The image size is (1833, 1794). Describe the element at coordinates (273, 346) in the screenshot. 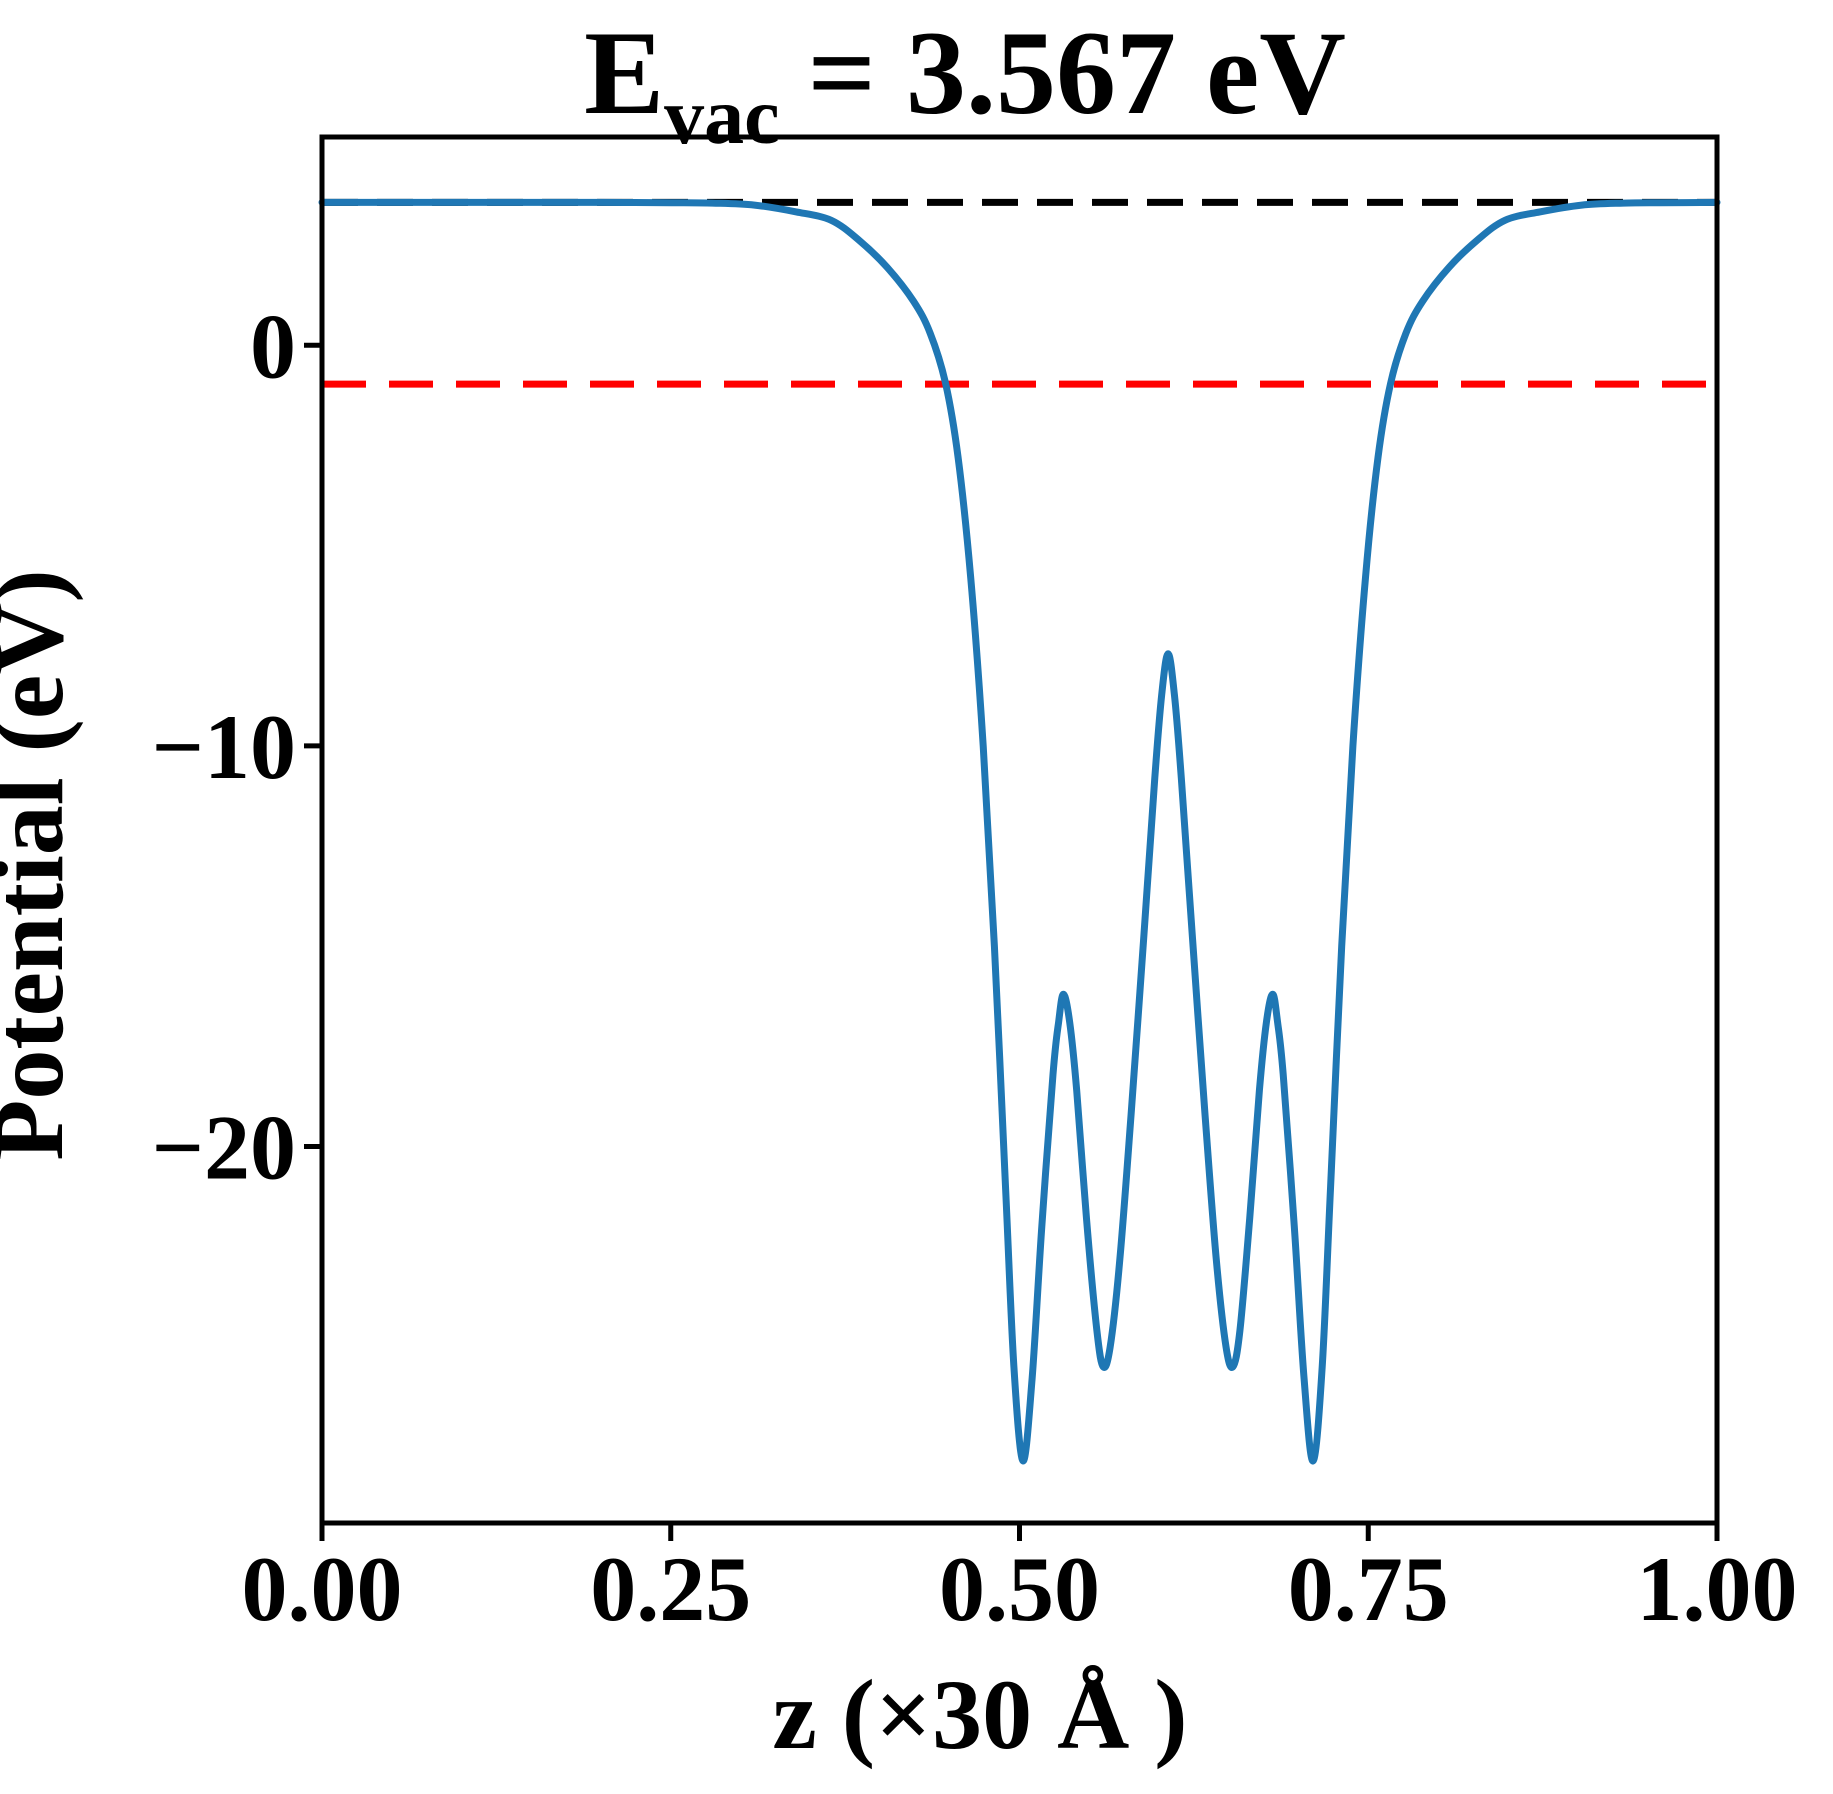

I see `y-tick-label: 0` at that location.